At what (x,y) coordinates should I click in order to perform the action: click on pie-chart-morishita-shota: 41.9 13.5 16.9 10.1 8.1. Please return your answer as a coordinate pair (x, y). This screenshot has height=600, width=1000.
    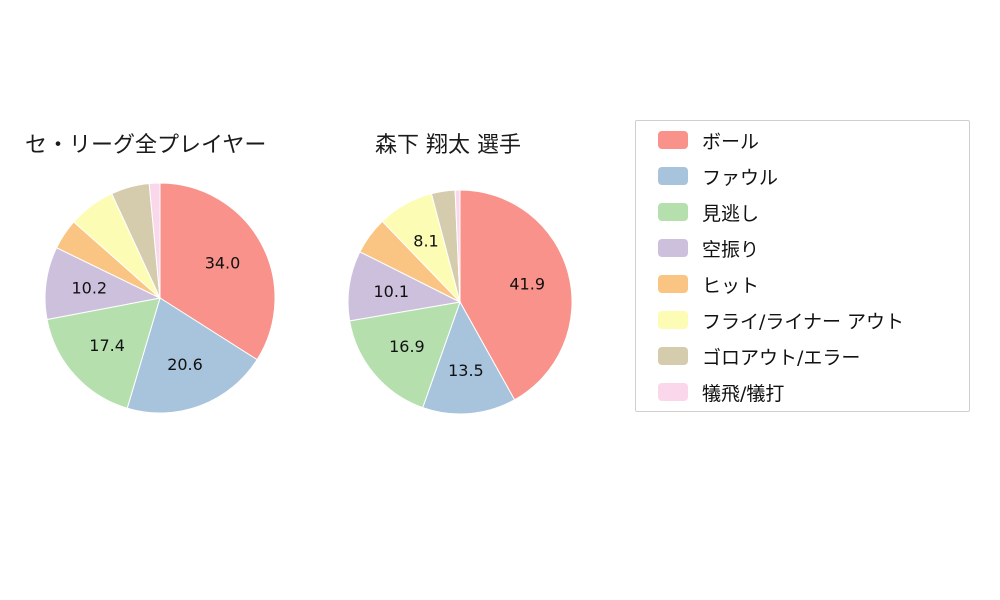
    Looking at the image, I should click on (460, 302).